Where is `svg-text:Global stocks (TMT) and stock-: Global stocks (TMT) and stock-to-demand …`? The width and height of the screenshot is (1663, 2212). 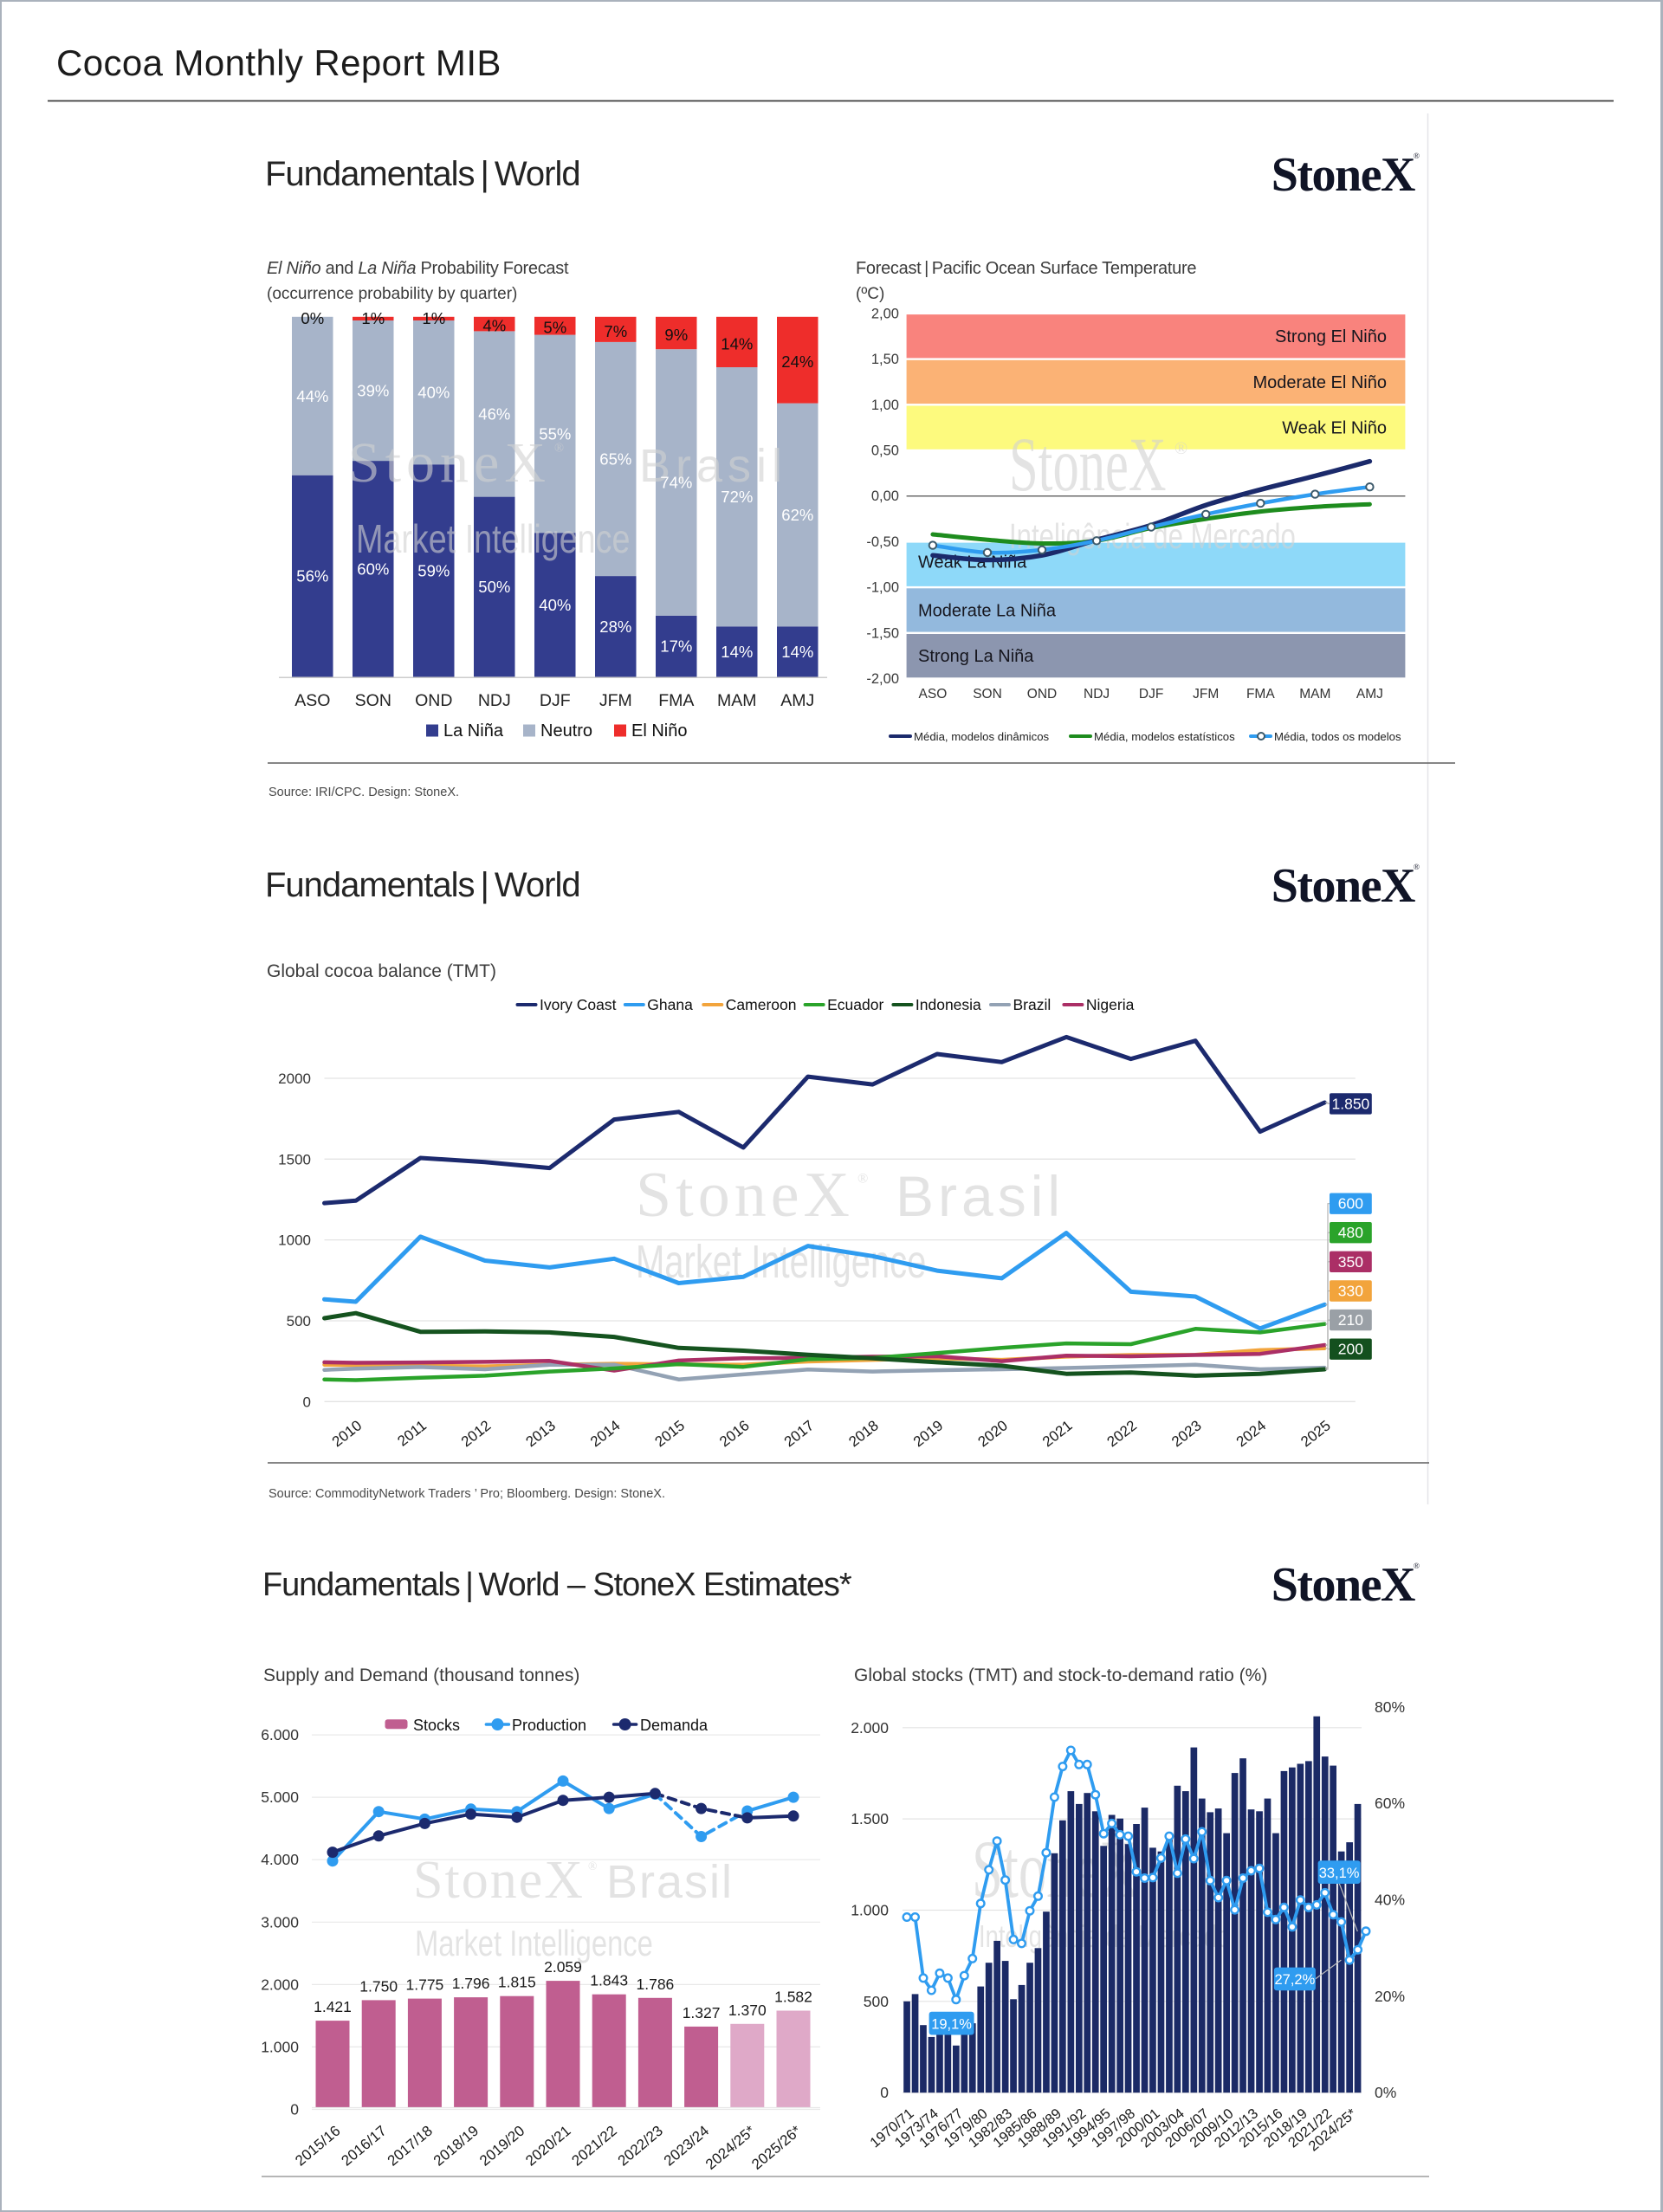
svg-text:Global stocks (TMT) and stock-: Global stocks (TMT) and stock-to-demand … is located at coordinates (1060, 1675).